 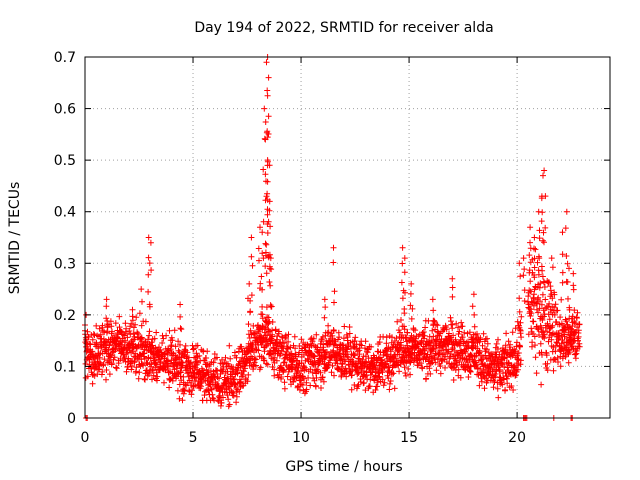 I want to click on x-tick-label: 20, so click(x=517, y=438).